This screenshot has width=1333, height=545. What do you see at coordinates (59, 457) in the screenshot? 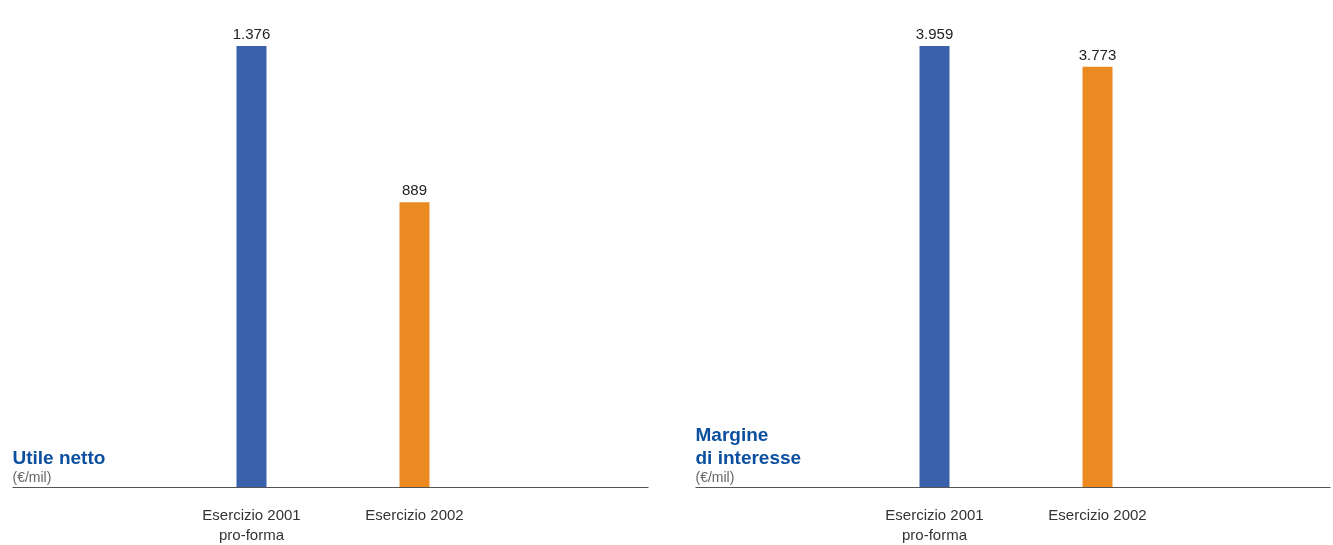
I see `text: Utile netto` at bounding box center [59, 457].